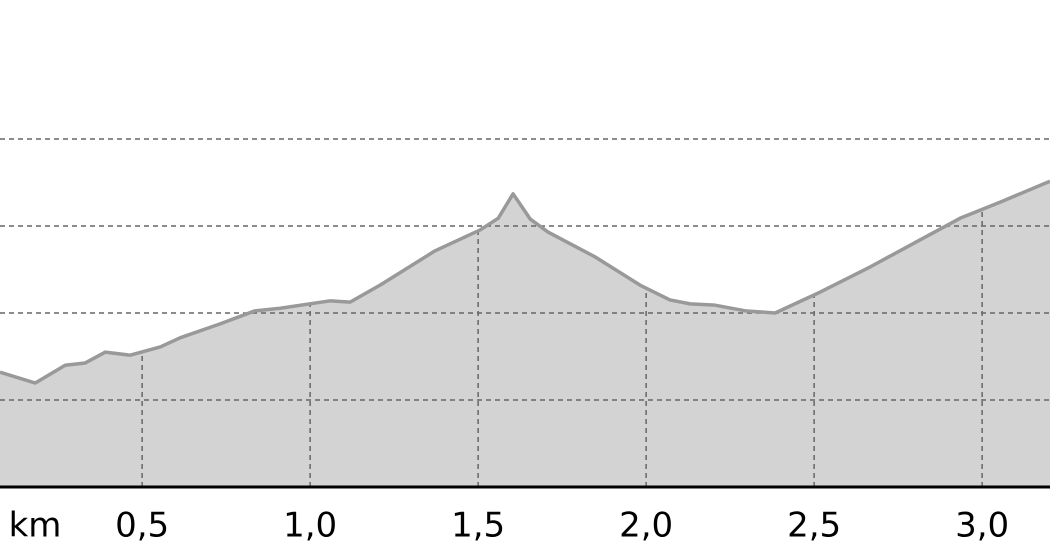 This screenshot has height=560, width=1050. What do you see at coordinates (478, 526) in the screenshot?
I see `x-tick-label: 1,5` at bounding box center [478, 526].